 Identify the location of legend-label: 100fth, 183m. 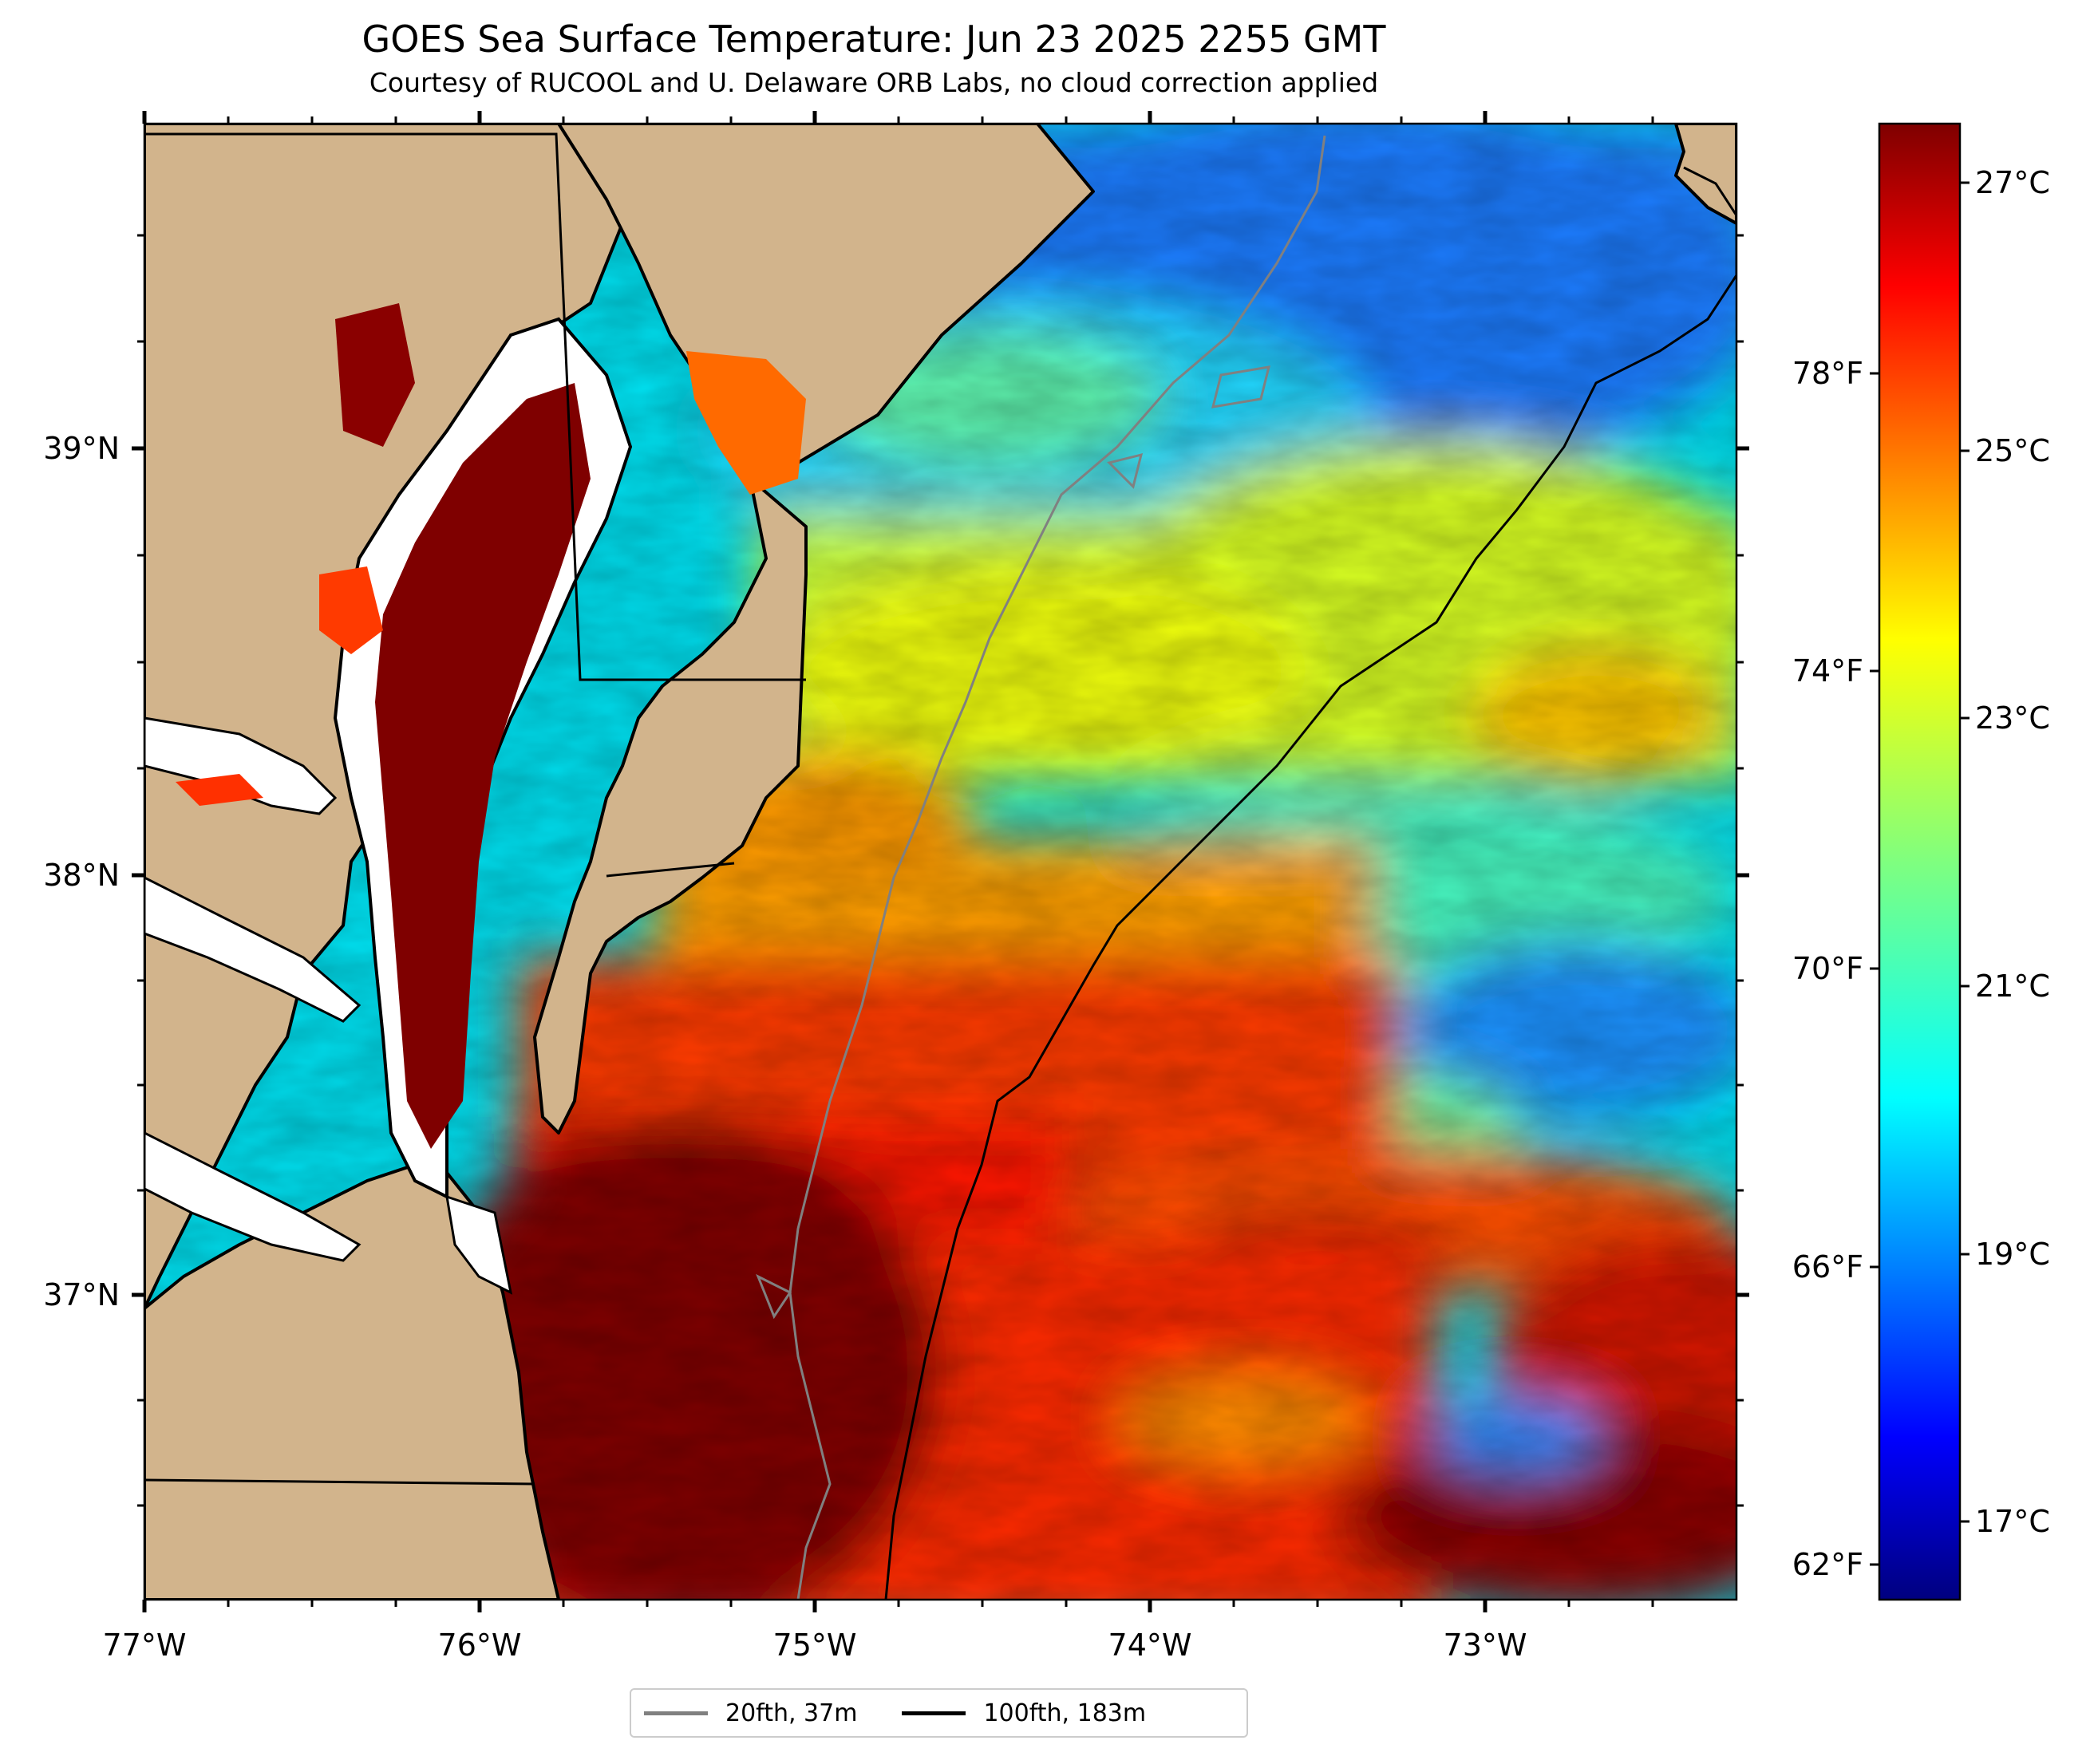
(1065, 1713).